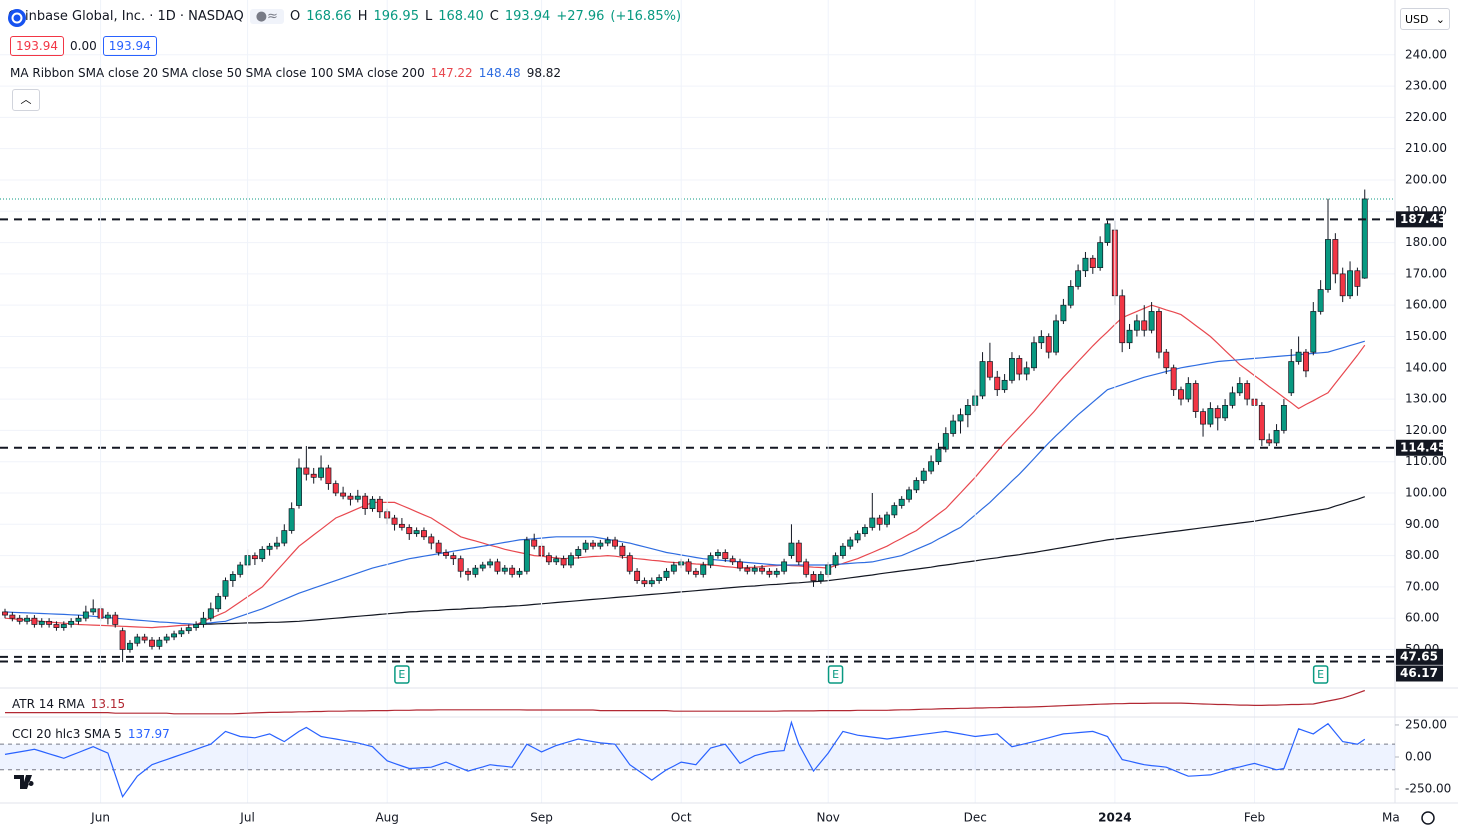  I want to click on open-value: 168.66, so click(329, 16).